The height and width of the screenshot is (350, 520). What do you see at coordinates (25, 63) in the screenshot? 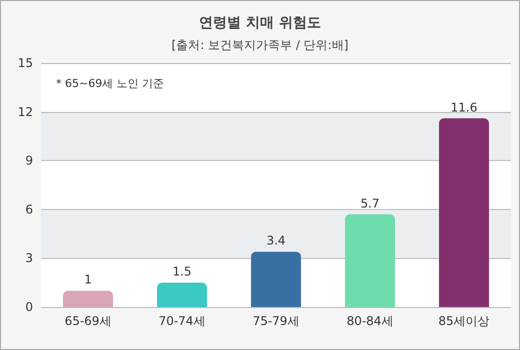
I see `y-tick-label: 15` at bounding box center [25, 63].